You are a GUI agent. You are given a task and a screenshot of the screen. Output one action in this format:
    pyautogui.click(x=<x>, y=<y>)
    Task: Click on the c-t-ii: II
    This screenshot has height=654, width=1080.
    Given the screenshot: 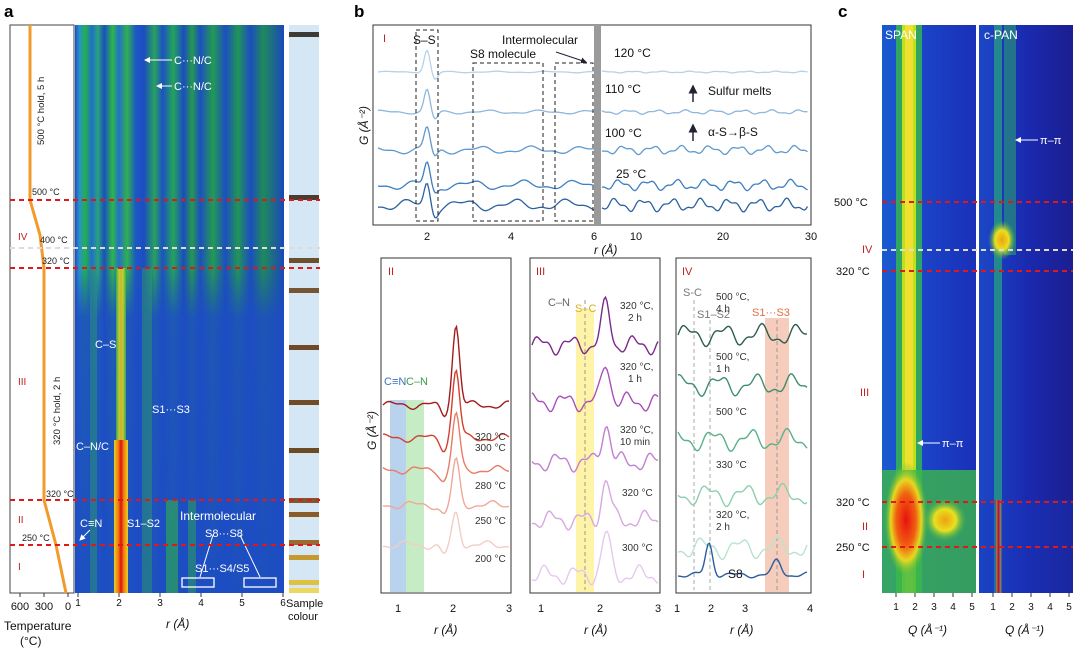 What is the action you would take?
    pyautogui.click(x=865, y=527)
    